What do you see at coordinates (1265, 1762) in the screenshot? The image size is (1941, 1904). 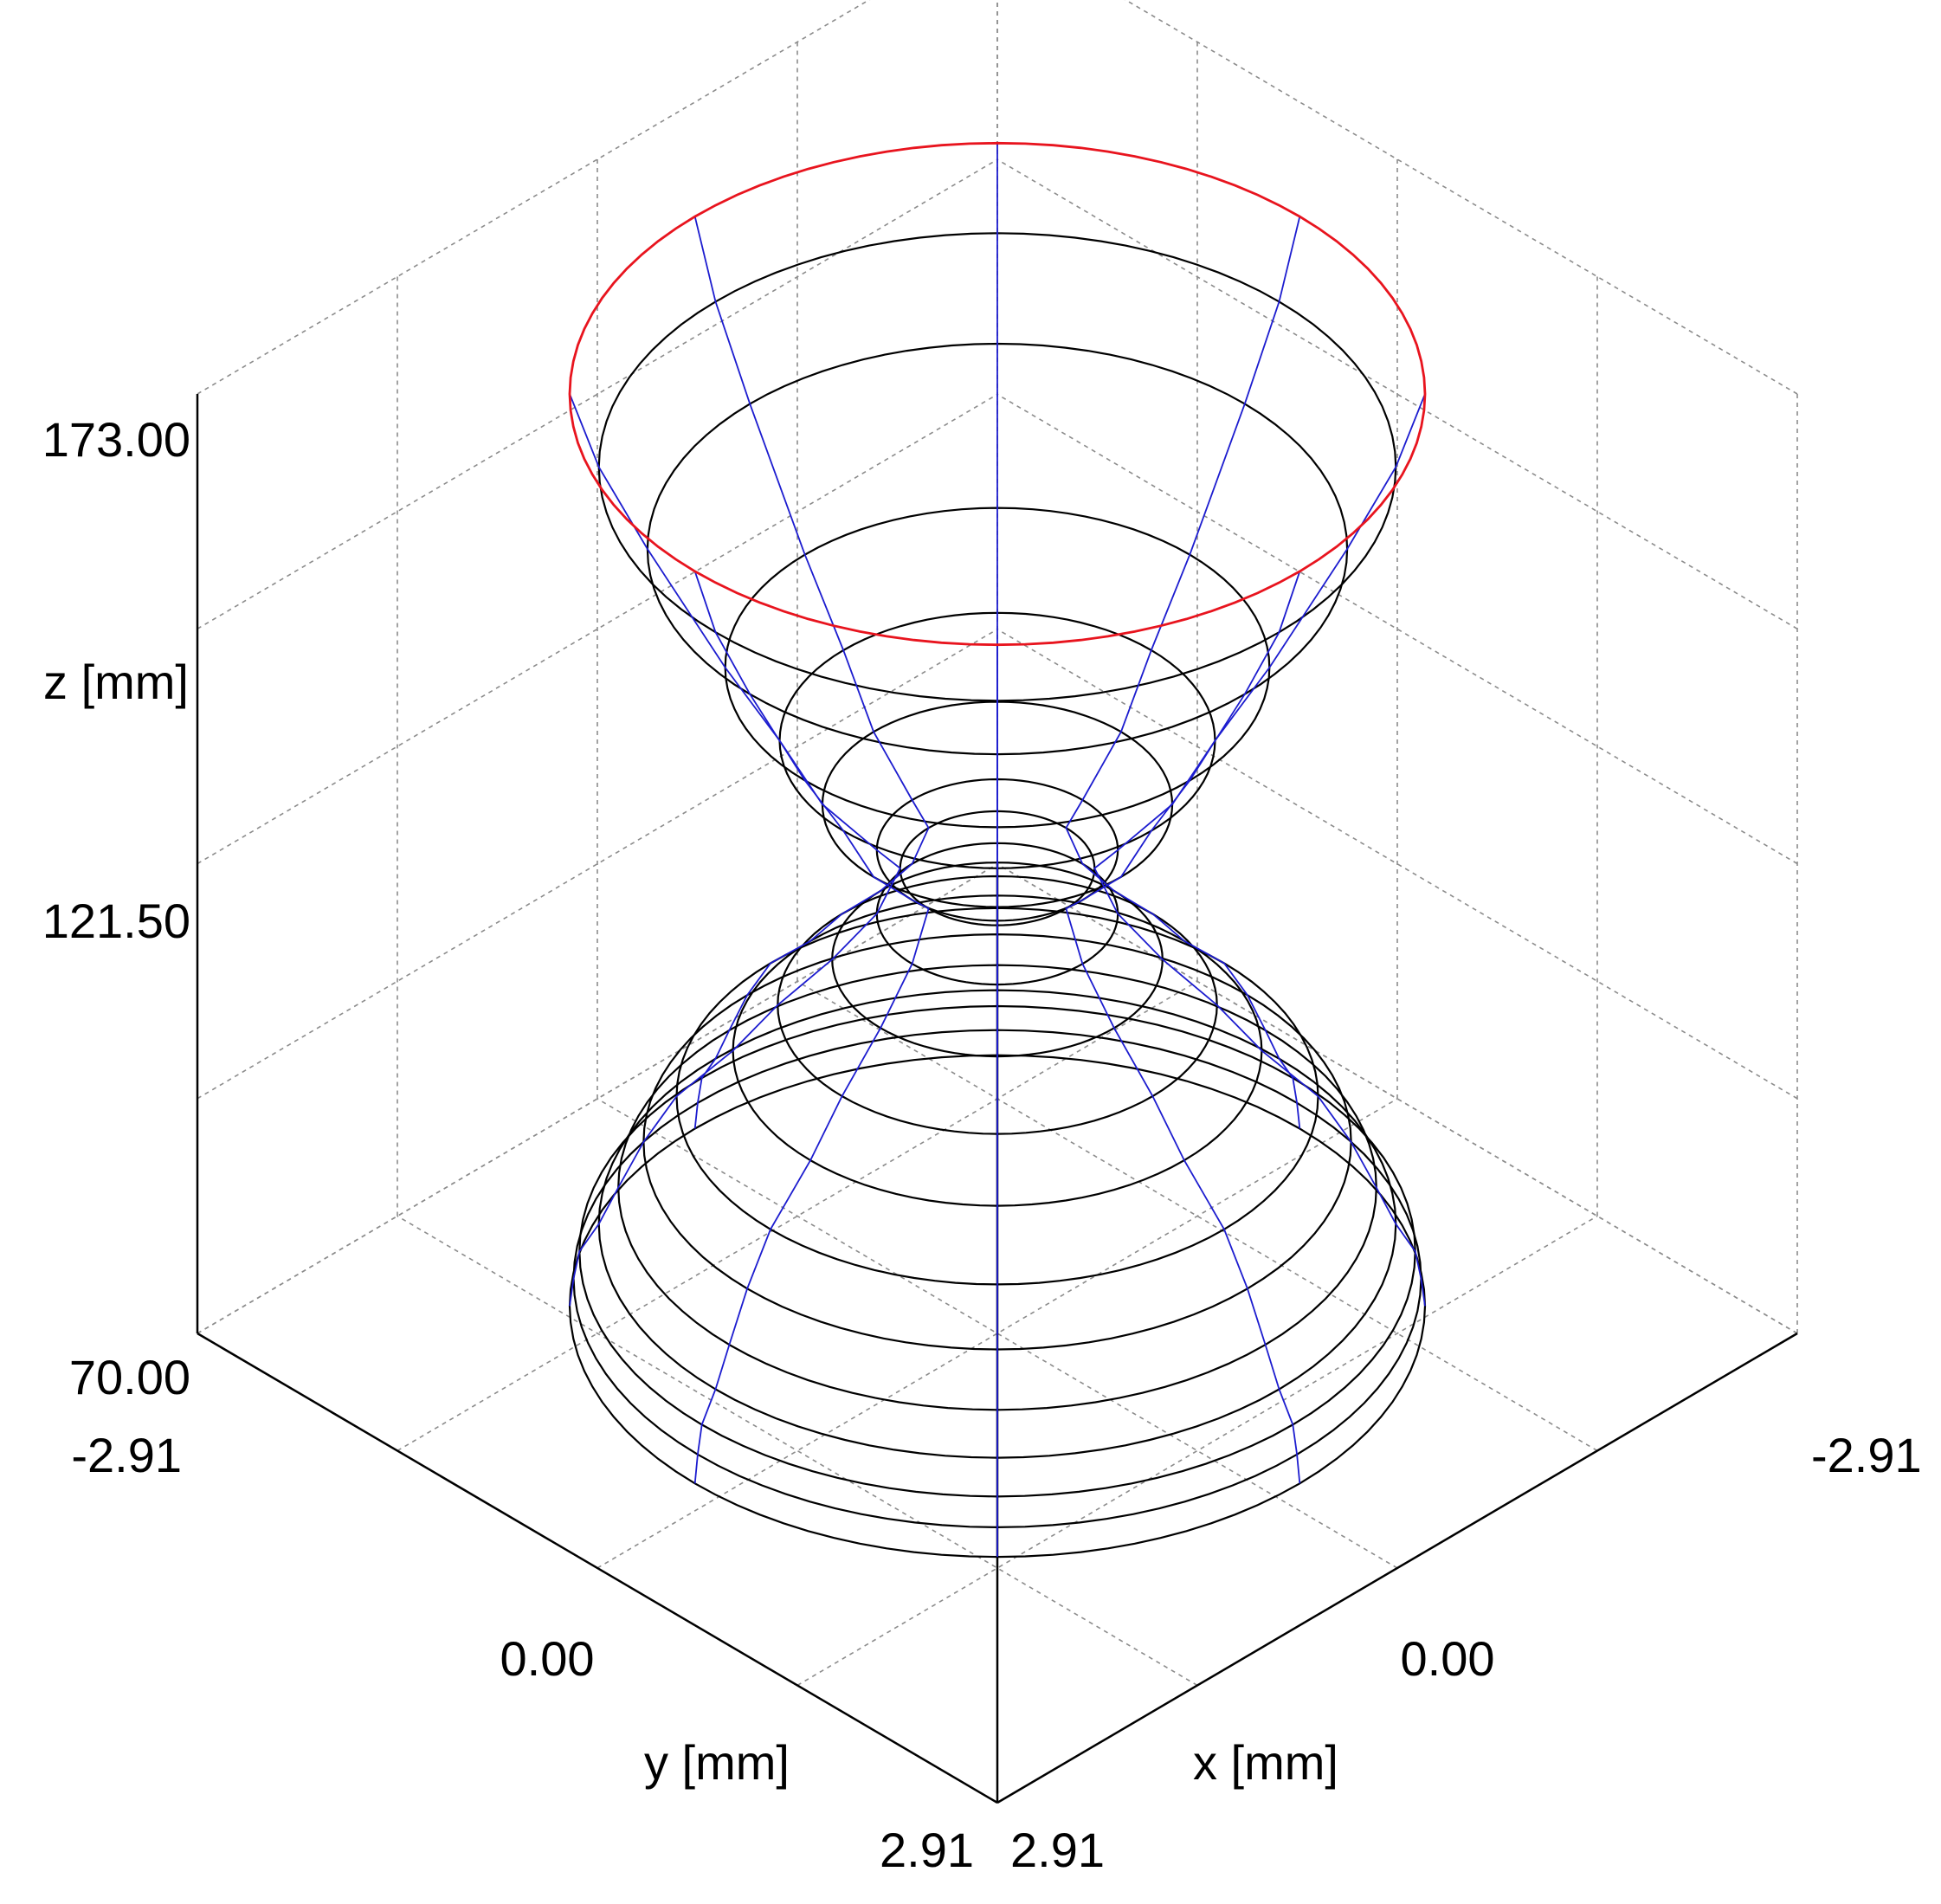 I see `x-axis-label: x [mm]` at bounding box center [1265, 1762].